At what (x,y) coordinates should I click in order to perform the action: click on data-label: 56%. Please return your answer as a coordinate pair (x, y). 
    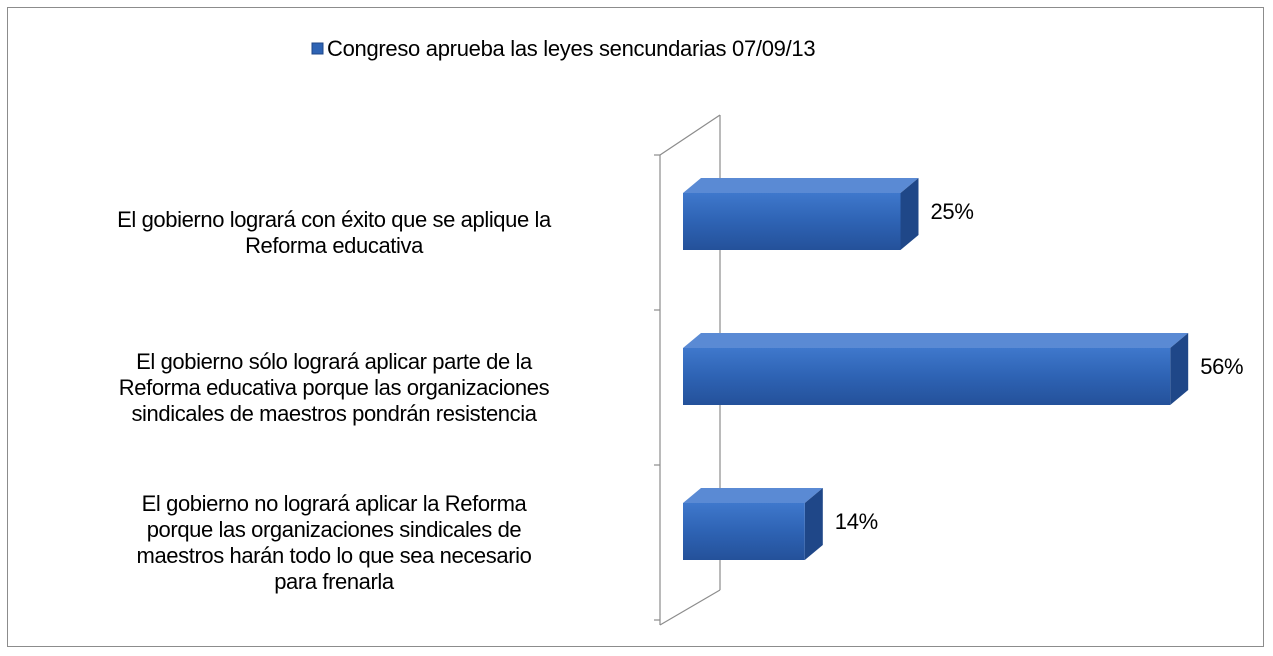
    Looking at the image, I should click on (1221, 366).